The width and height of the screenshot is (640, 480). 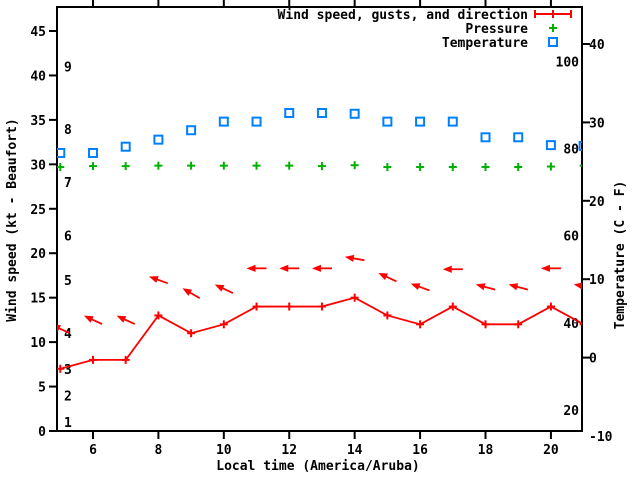 I want to click on wind-speed-points, so click(x=319, y=333).